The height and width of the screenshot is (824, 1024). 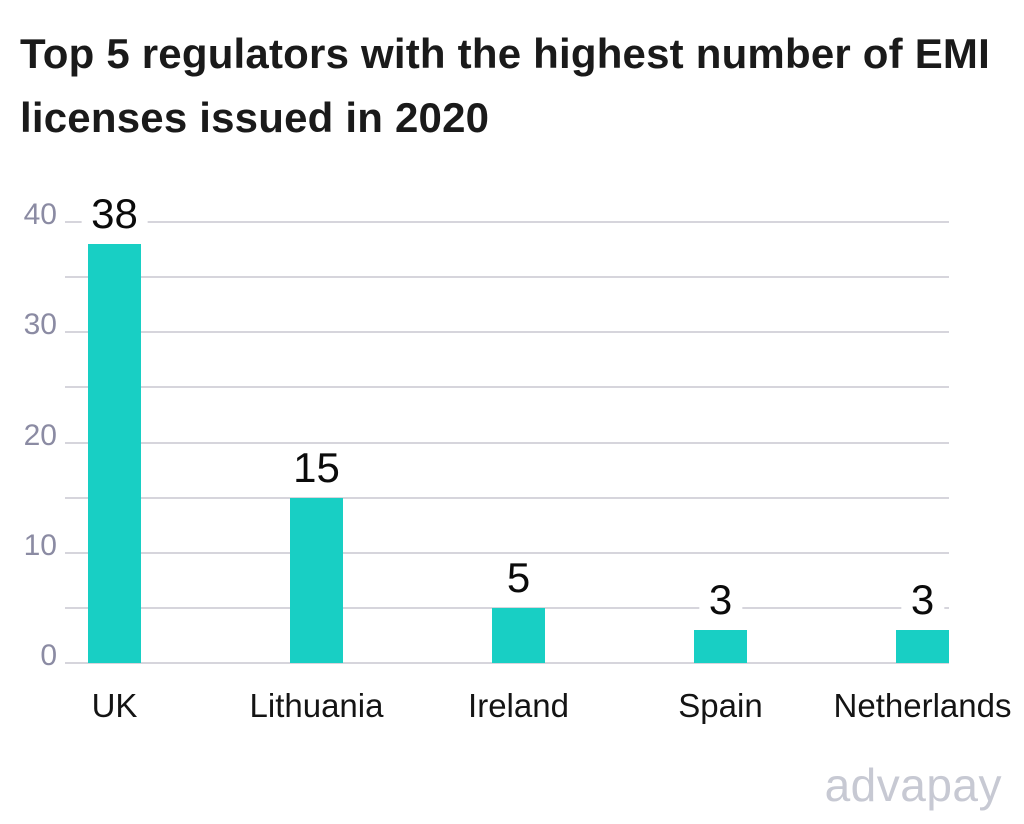 What do you see at coordinates (922, 599) in the screenshot?
I see `value-label-netherlands: 3` at bounding box center [922, 599].